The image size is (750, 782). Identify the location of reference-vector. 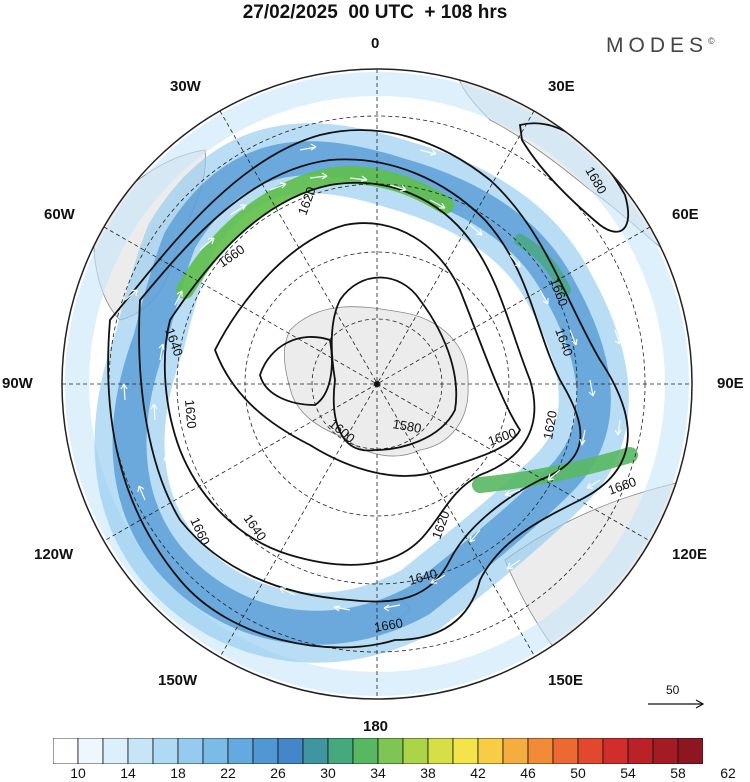
(676, 704).